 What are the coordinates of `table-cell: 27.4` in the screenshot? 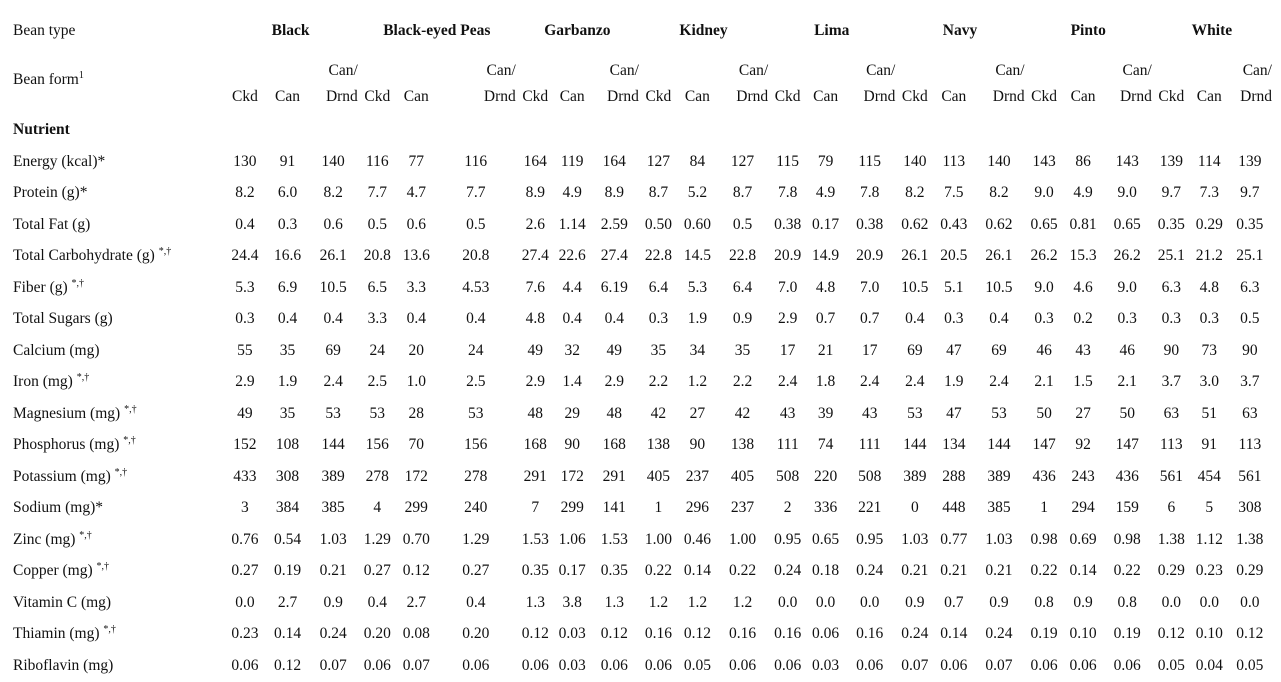 It's located at (614, 256).